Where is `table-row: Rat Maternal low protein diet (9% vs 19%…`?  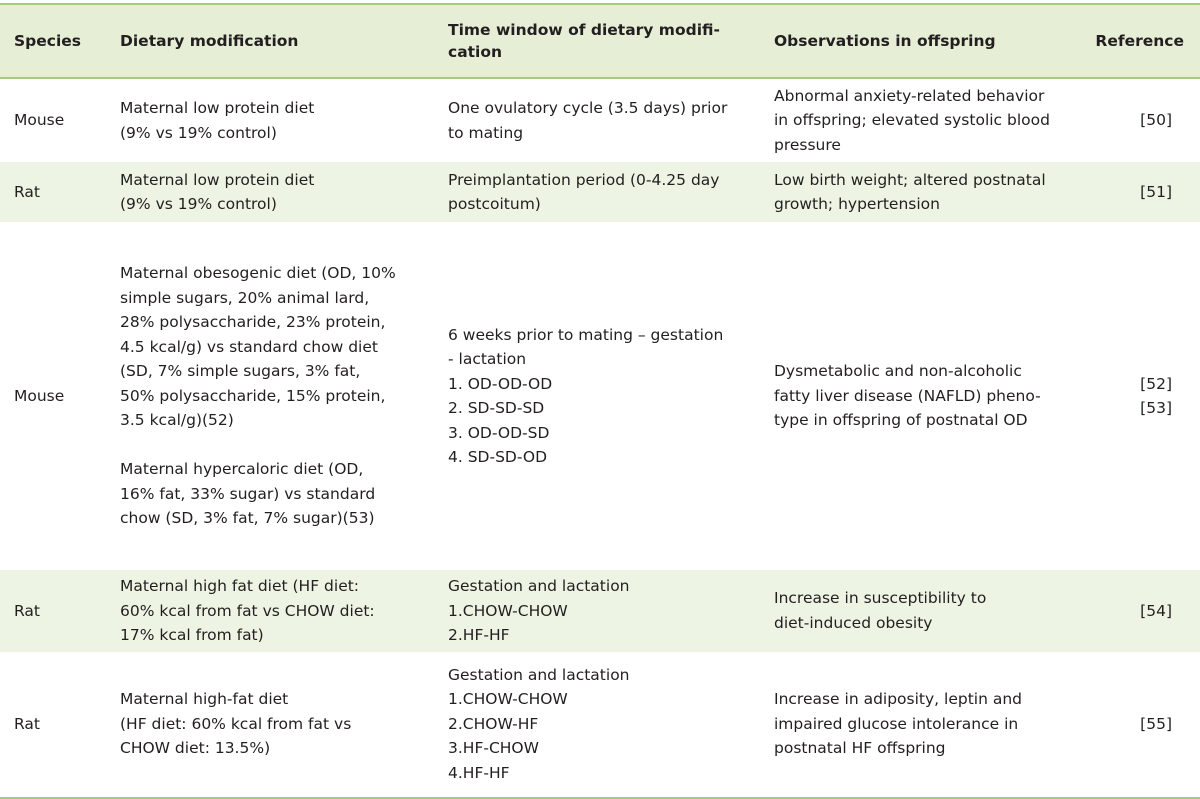
table-row: Rat Maternal low protein diet (9% vs 19%… is located at coordinates (600, 192).